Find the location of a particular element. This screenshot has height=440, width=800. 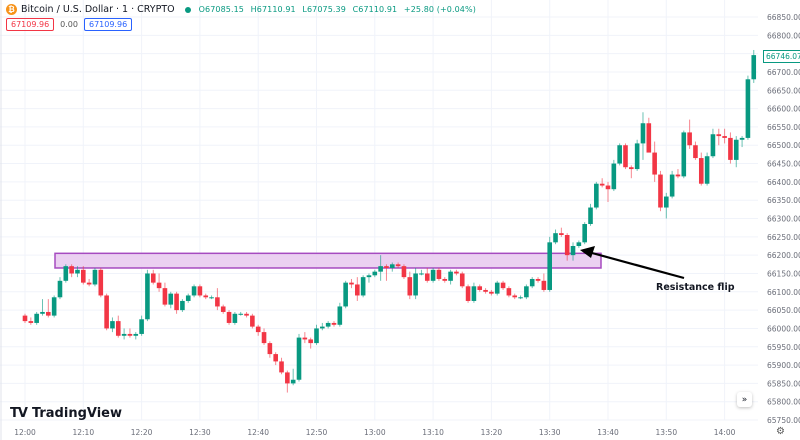

resistance-zone is located at coordinates (328, 260).